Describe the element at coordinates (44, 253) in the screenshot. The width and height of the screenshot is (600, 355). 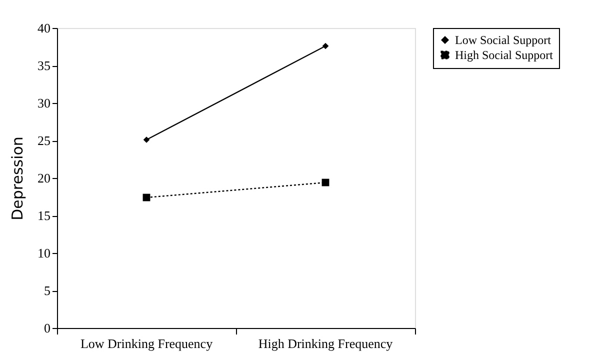
I see `y-tick-label: 10` at that location.